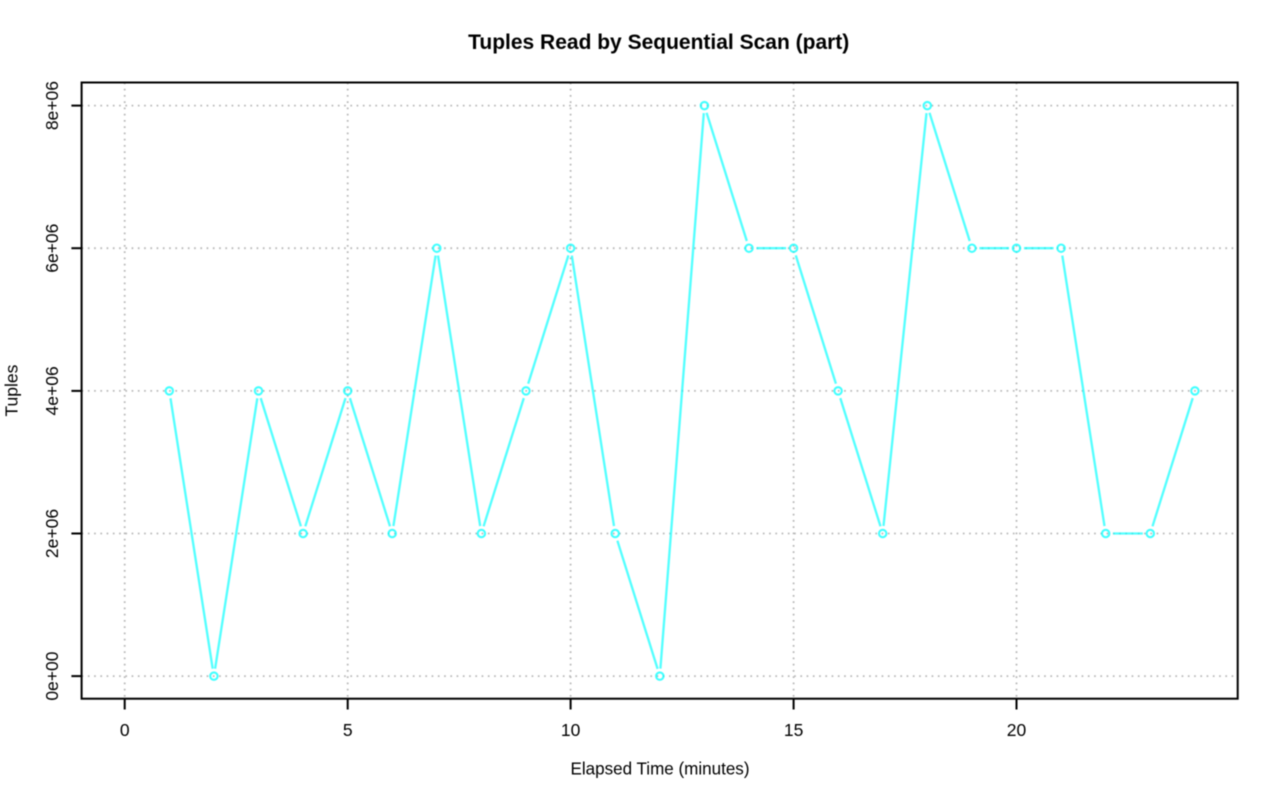 This screenshot has height=801, width=1280. What do you see at coordinates (125, 730) in the screenshot?
I see `svg-text: 0` at bounding box center [125, 730].